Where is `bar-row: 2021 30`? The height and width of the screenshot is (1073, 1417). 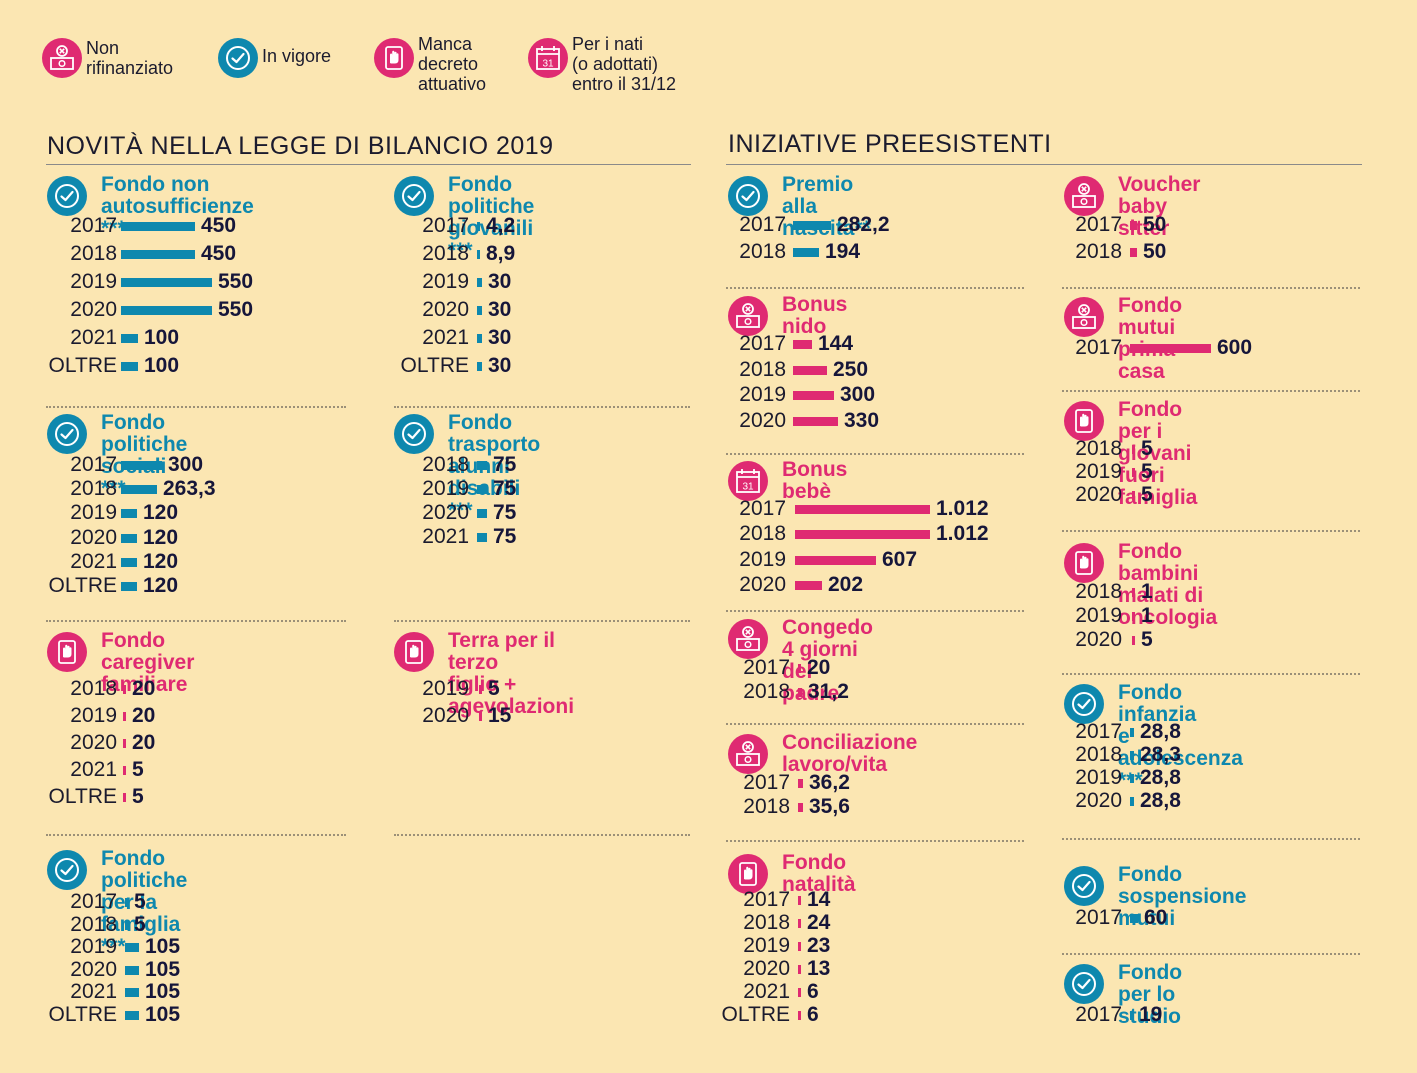
bar-row: 2021 30 is located at coordinates (554, 338).